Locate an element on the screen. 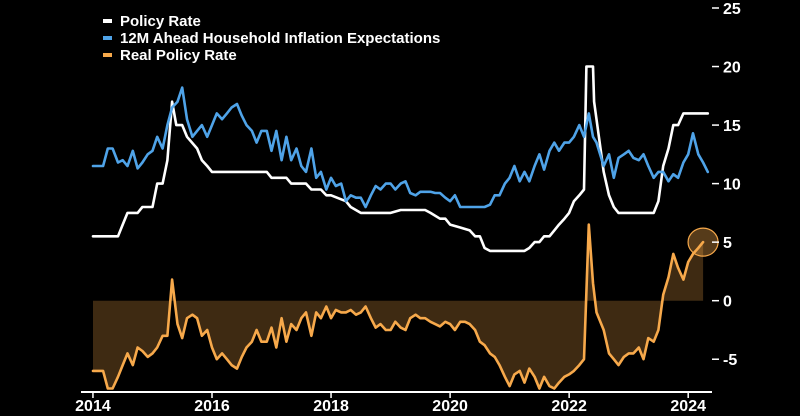  y-tick-label: -5 is located at coordinates (730, 360).